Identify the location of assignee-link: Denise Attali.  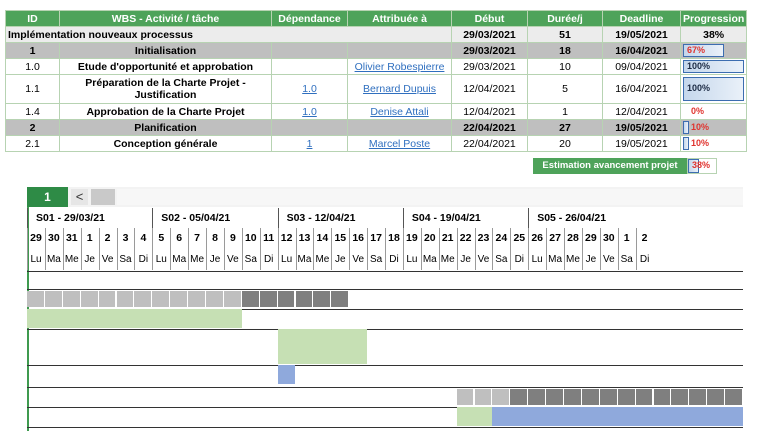
(399, 111).